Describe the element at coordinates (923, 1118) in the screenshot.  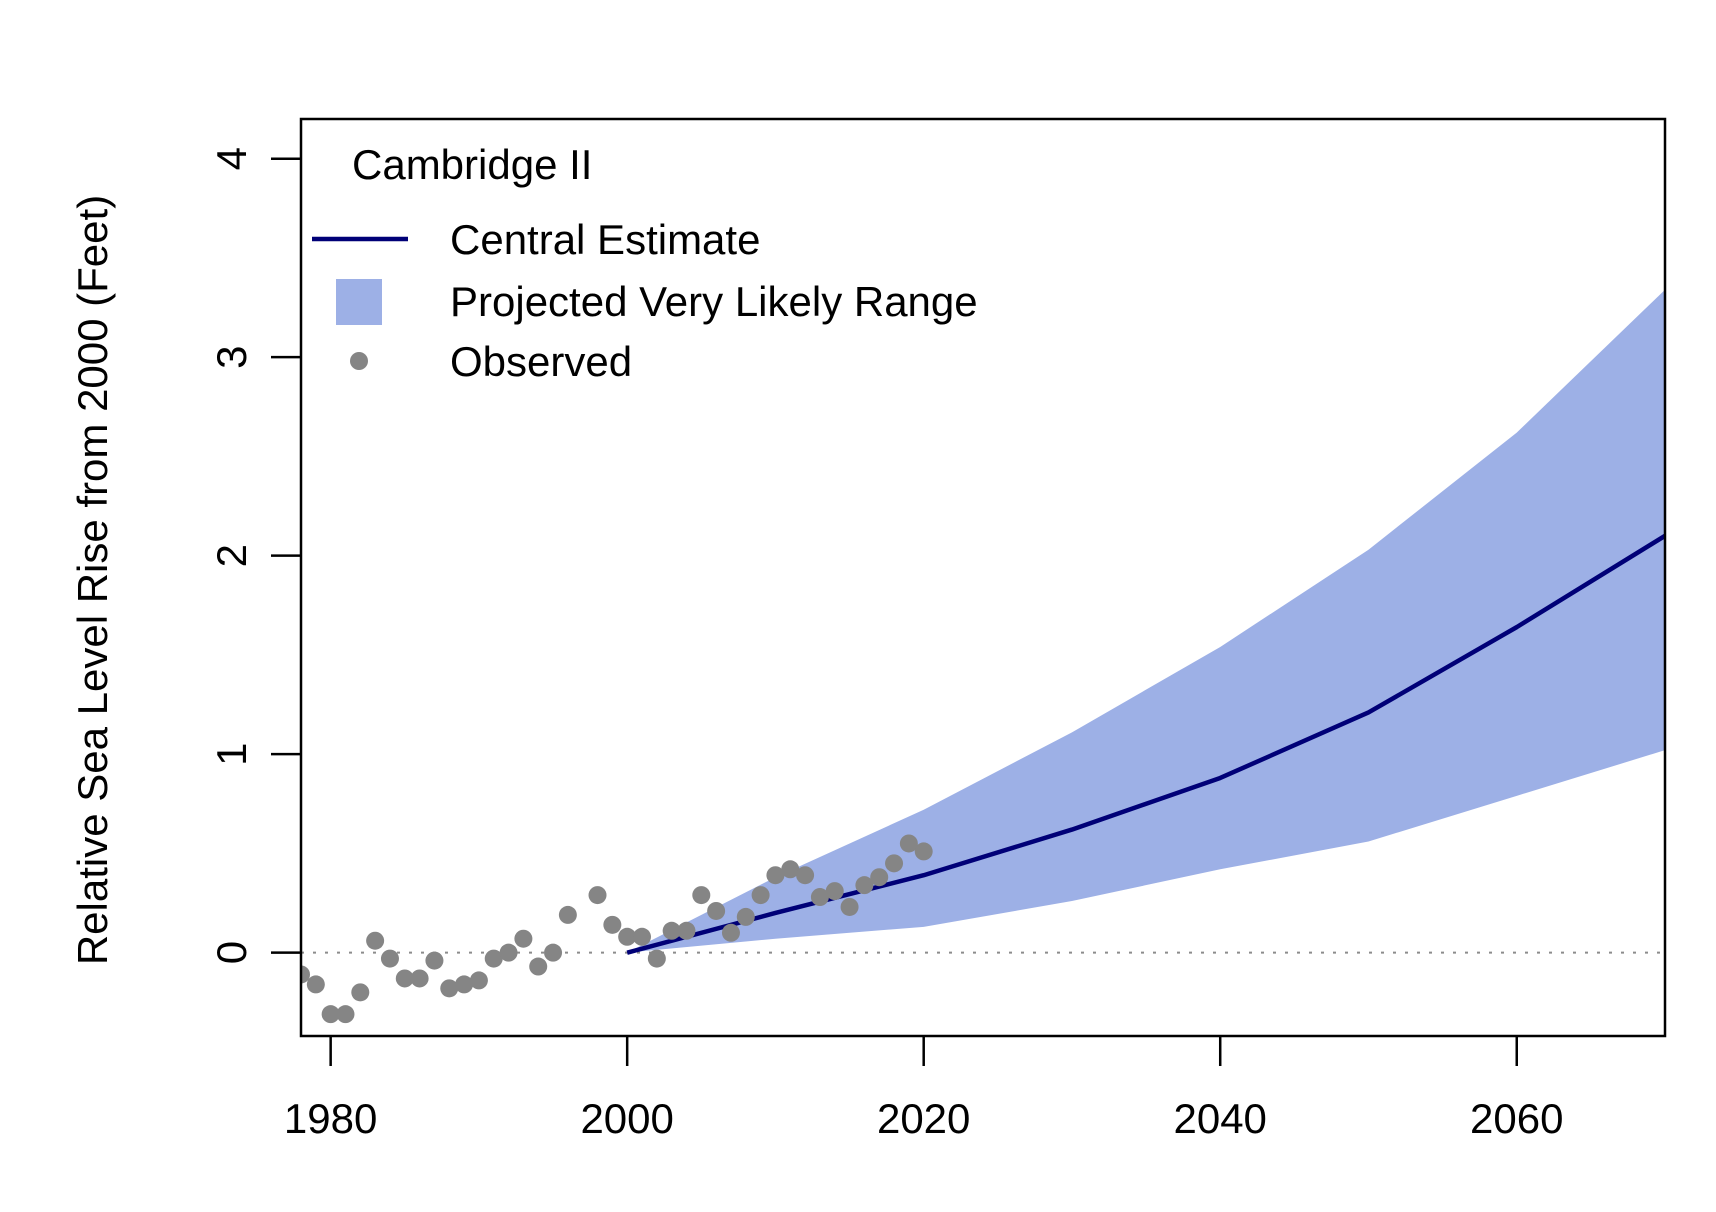
I see `x-tick-label: 2020` at that location.